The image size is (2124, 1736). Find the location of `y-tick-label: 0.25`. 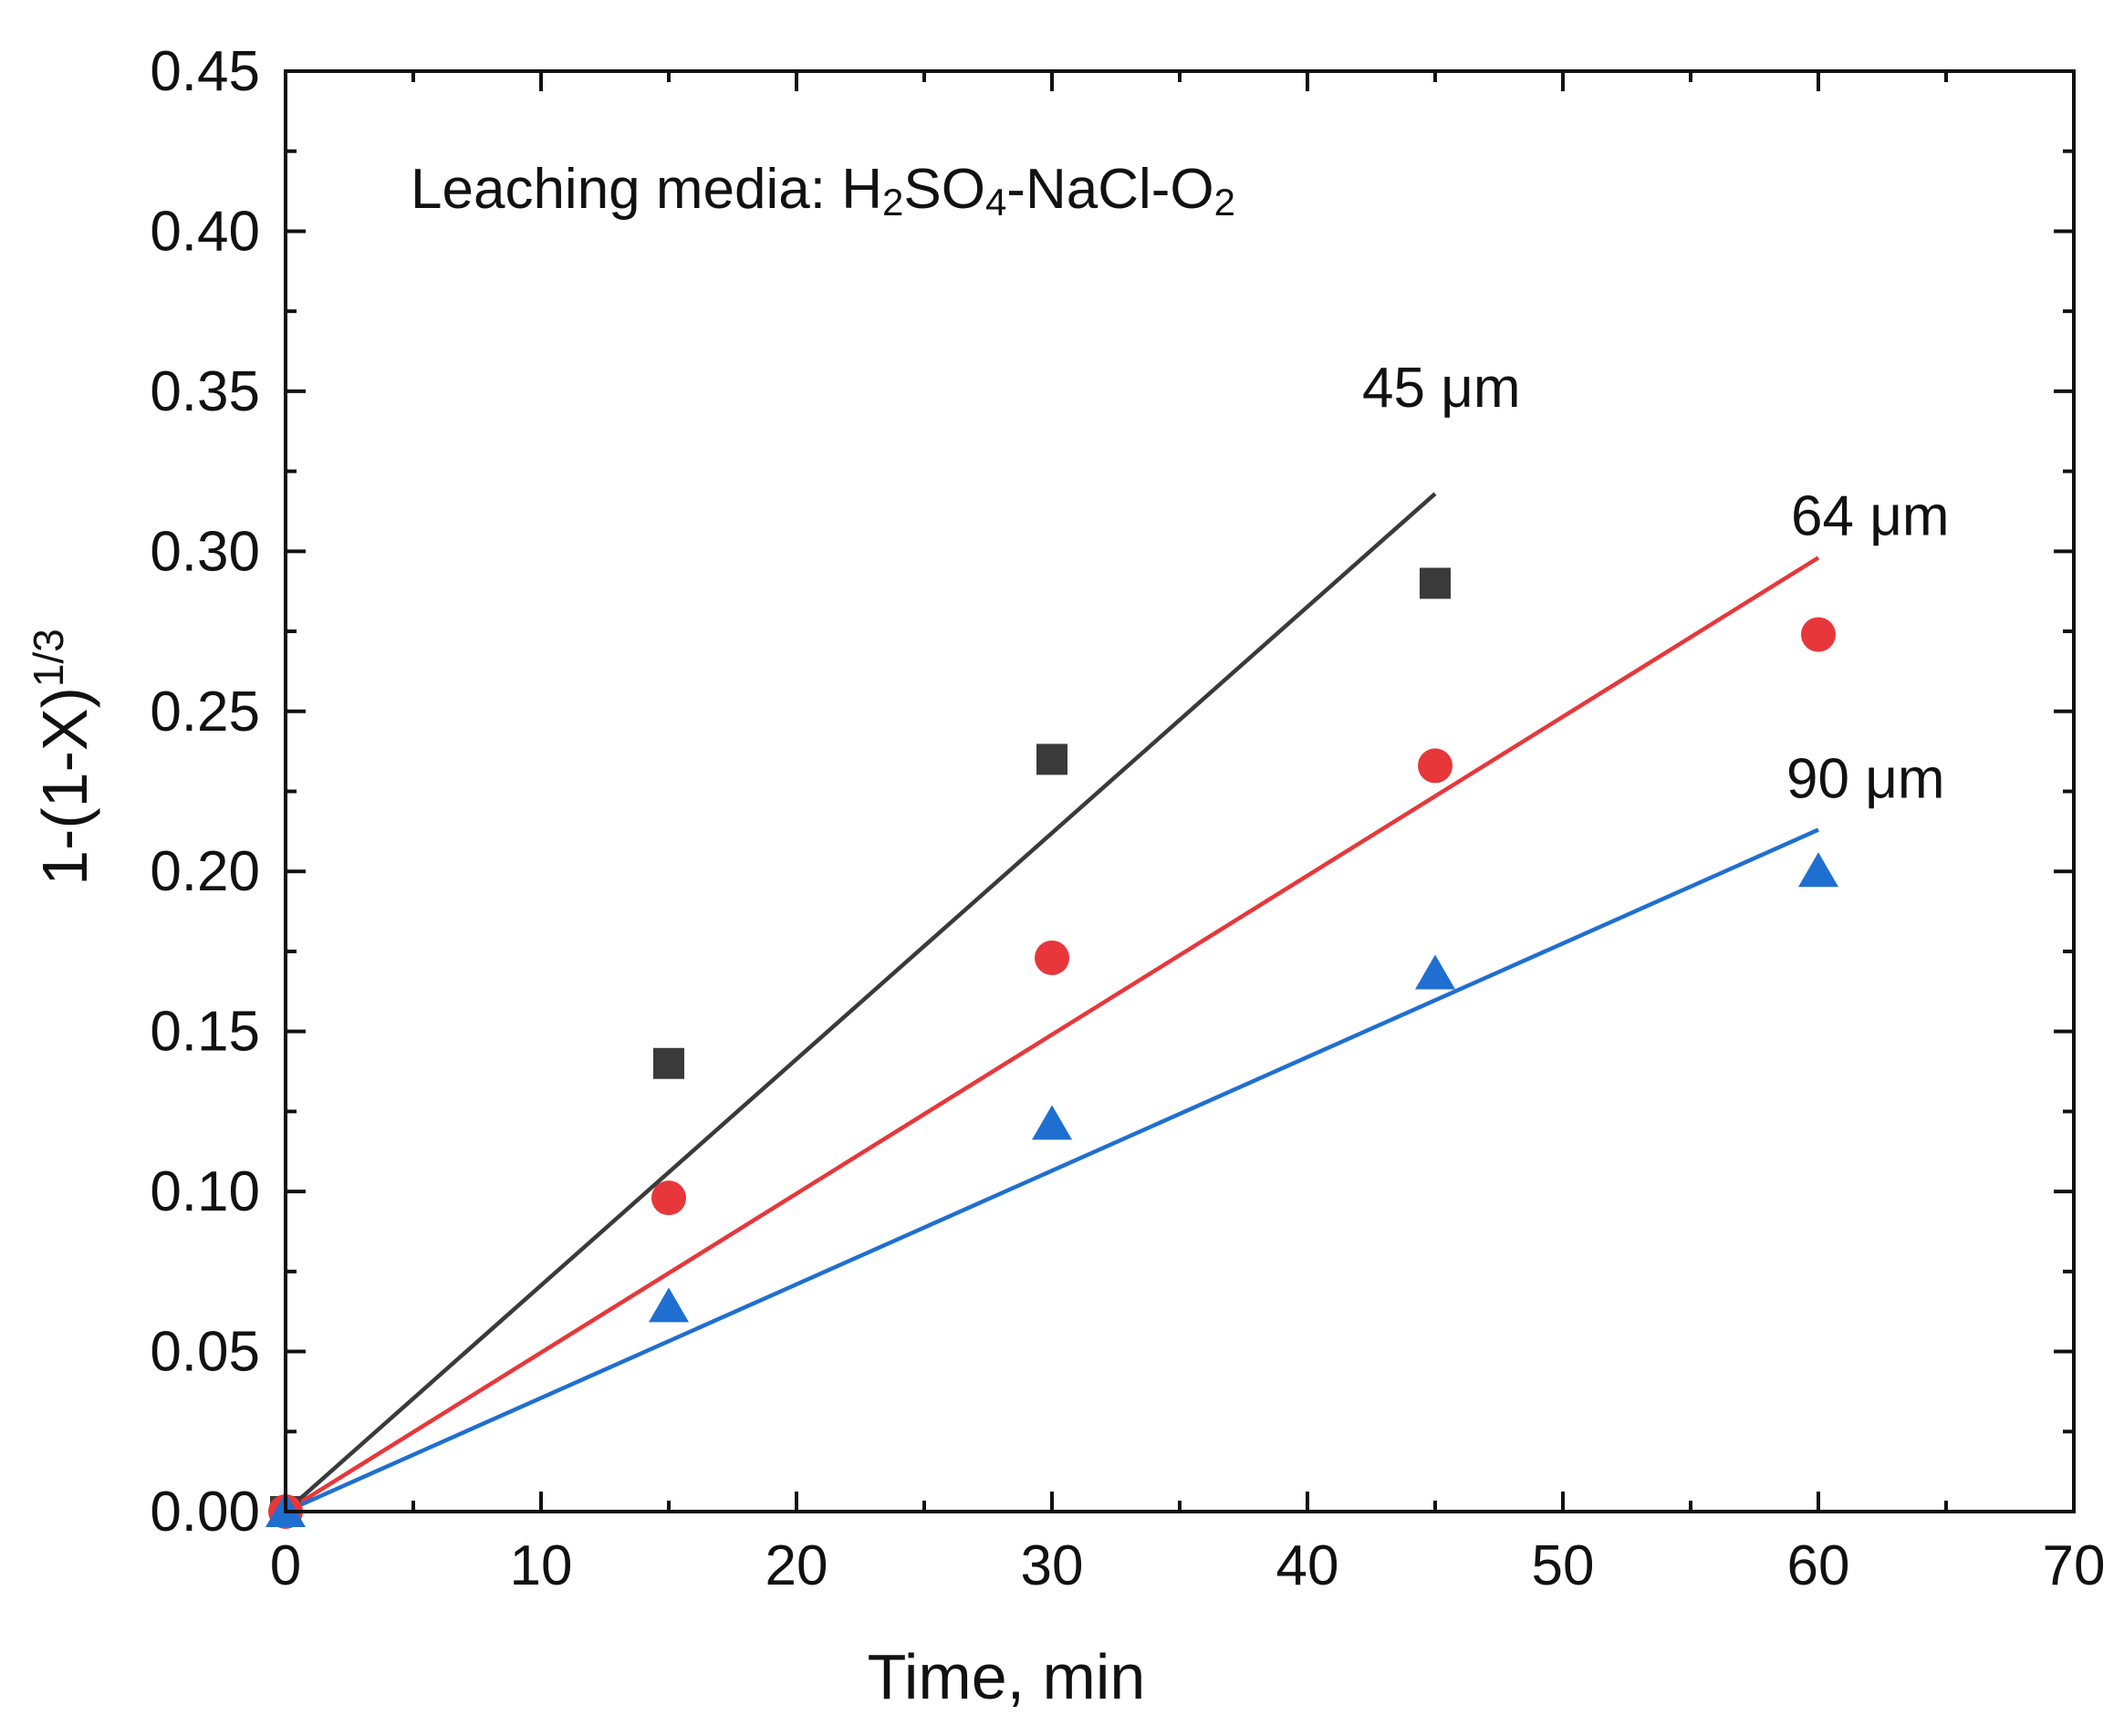

y-tick-label: 0.25 is located at coordinates (205, 712).